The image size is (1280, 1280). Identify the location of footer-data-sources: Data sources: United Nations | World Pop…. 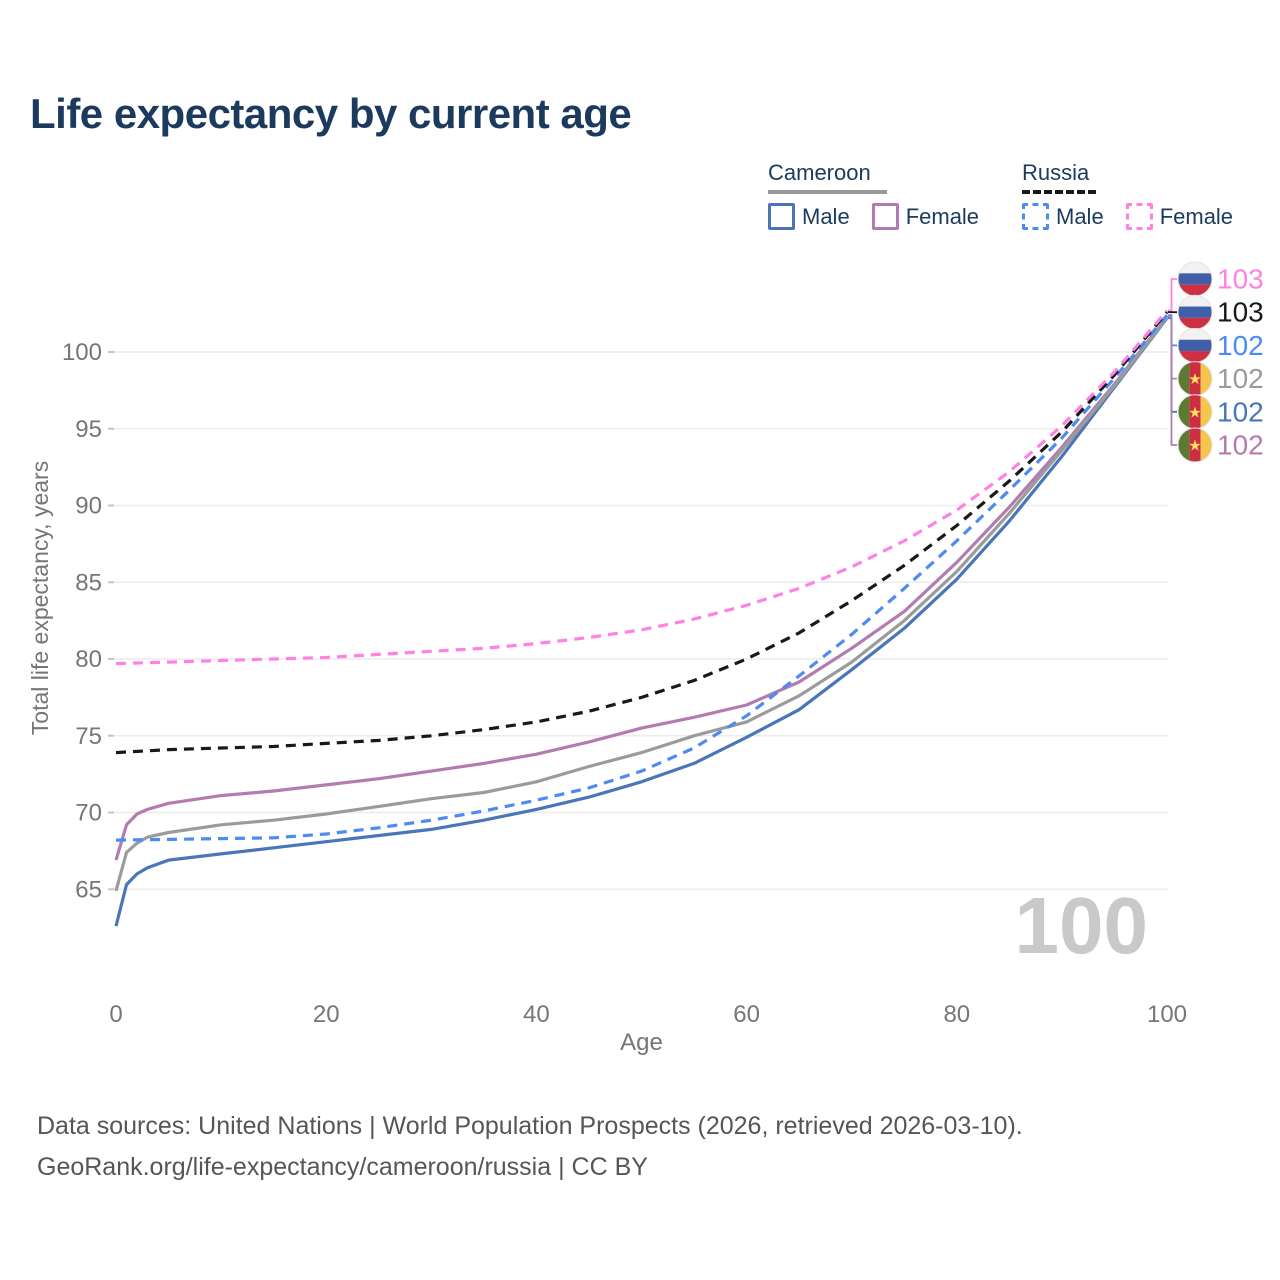
(530, 1126).